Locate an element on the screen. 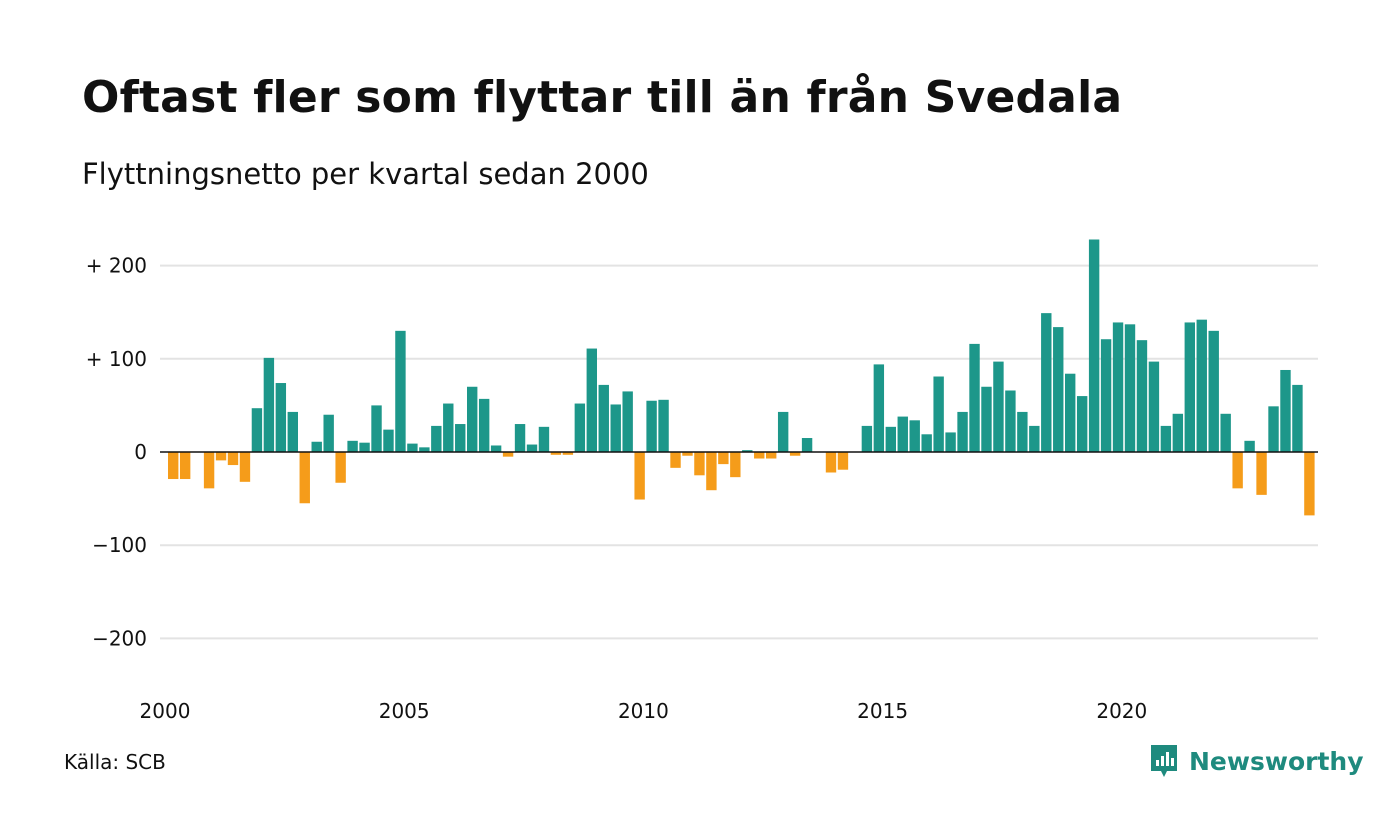 This screenshot has height=840, width=1400. brand-logo: Newsworthy is located at coordinates (1256, 761).